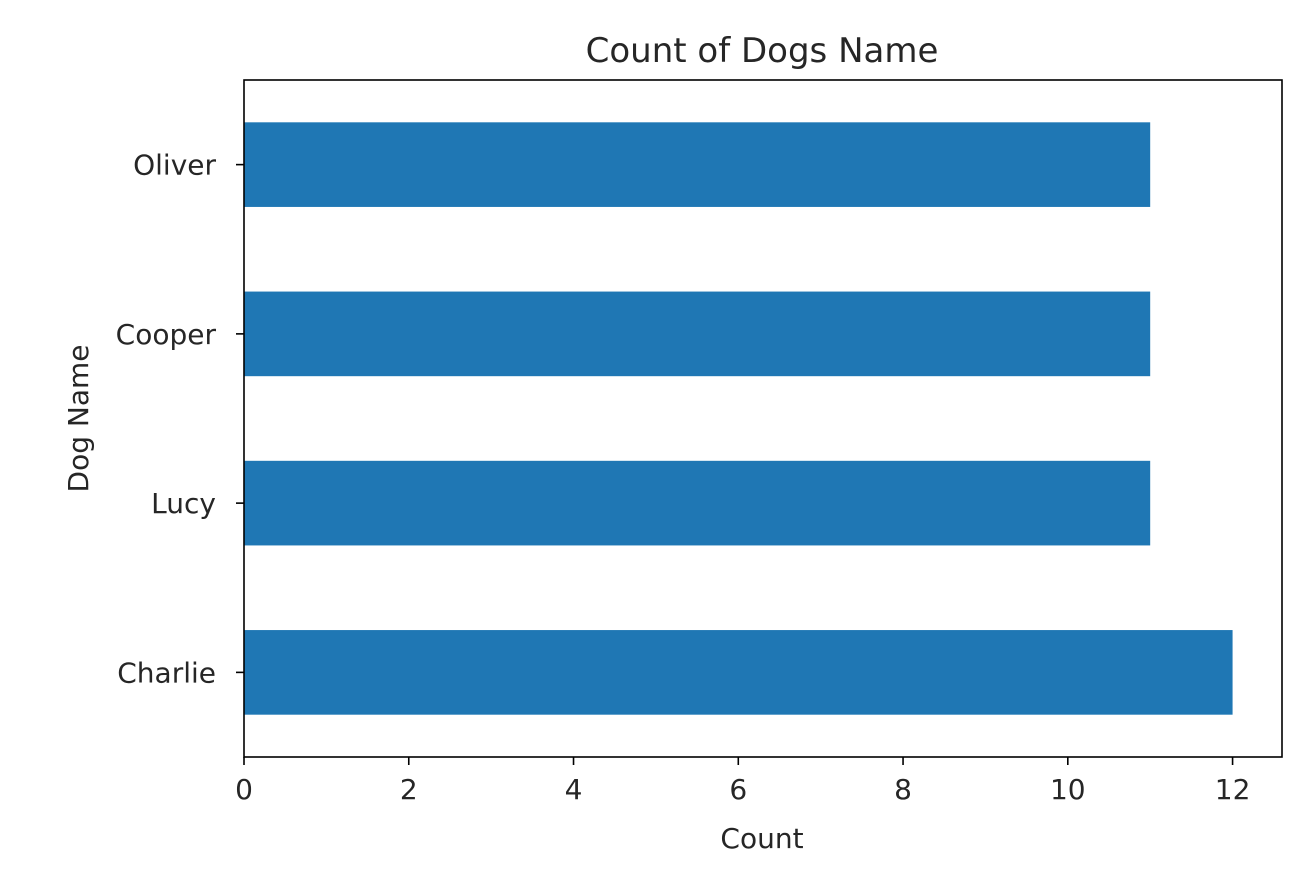  Describe the element at coordinates (697, 334) in the screenshot. I see `bar-cooper` at that location.